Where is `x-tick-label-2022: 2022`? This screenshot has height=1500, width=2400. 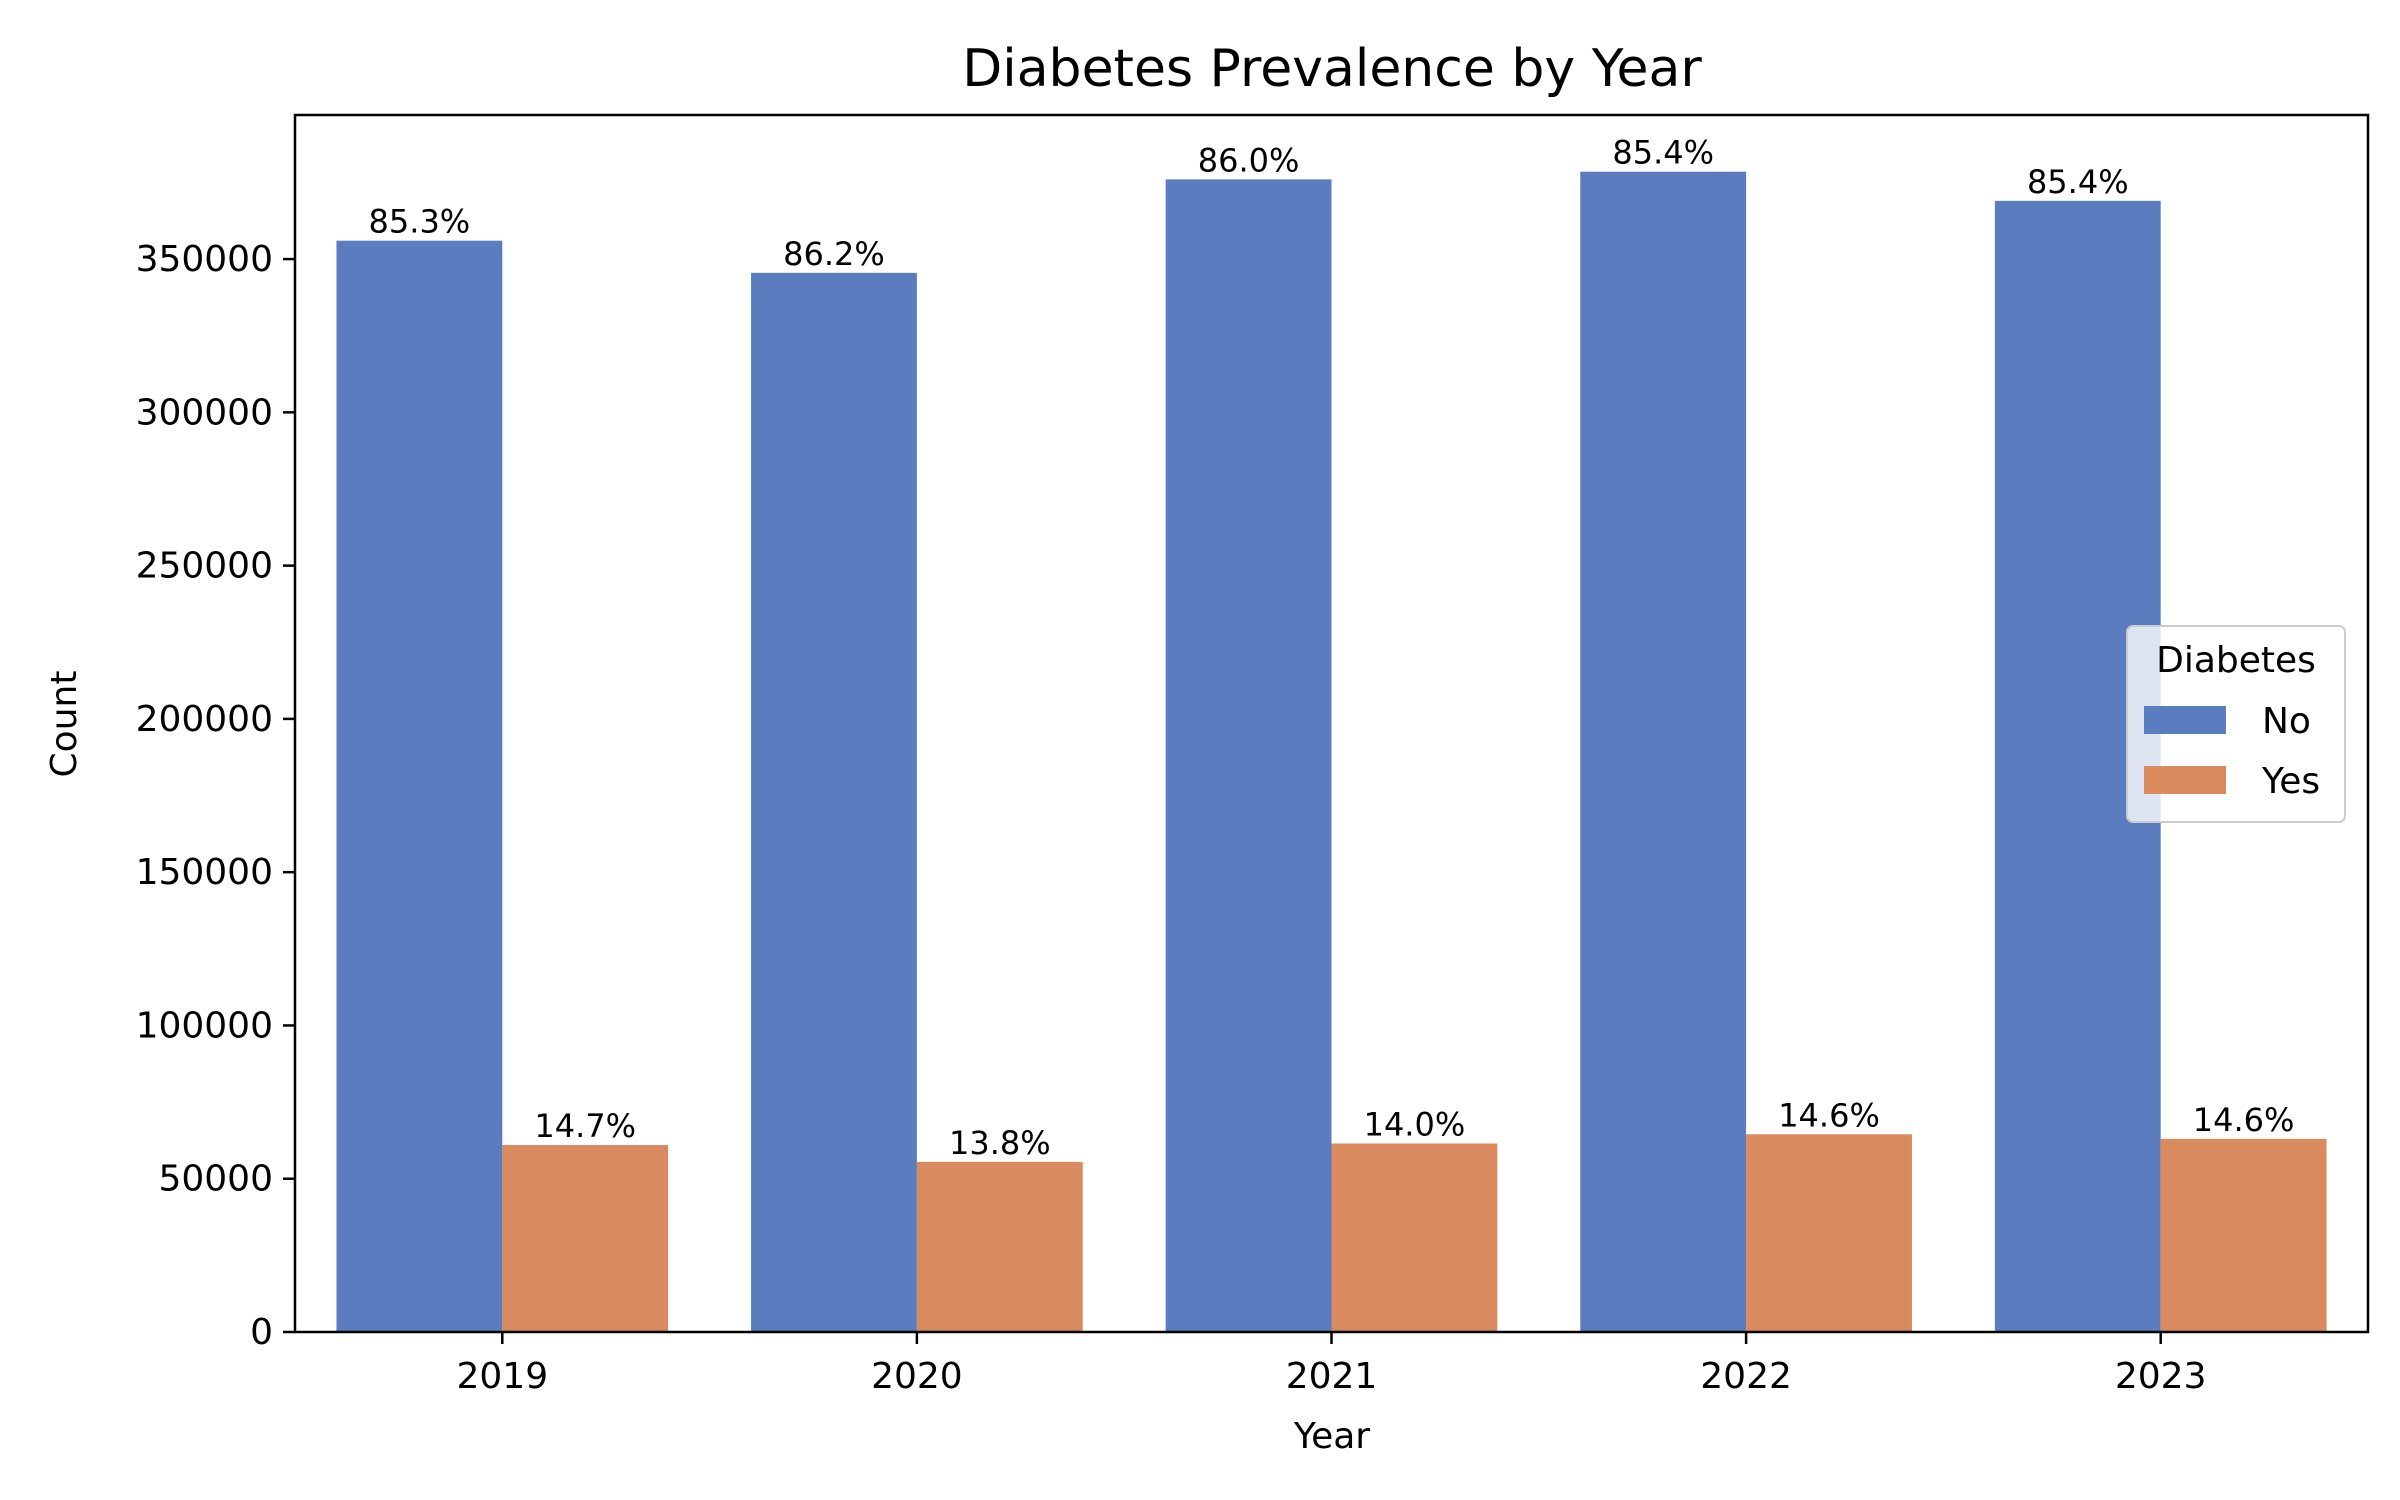 x-tick-label-2022: 2022 is located at coordinates (1746, 1376).